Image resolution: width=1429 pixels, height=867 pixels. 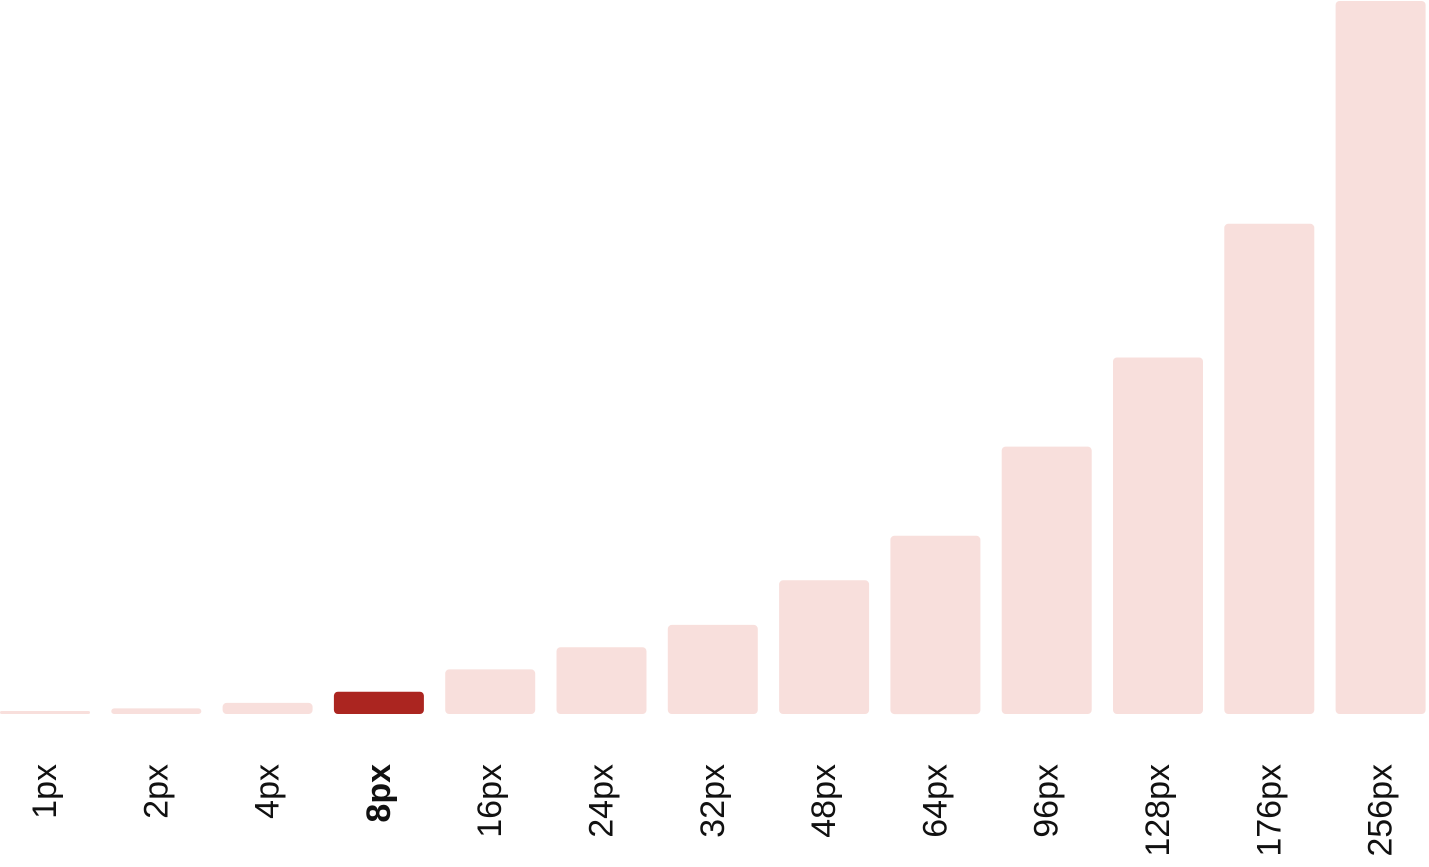 What do you see at coordinates (156, 711) in the screenshot?
I see `bar-2px` at bounding box center [156, 711].